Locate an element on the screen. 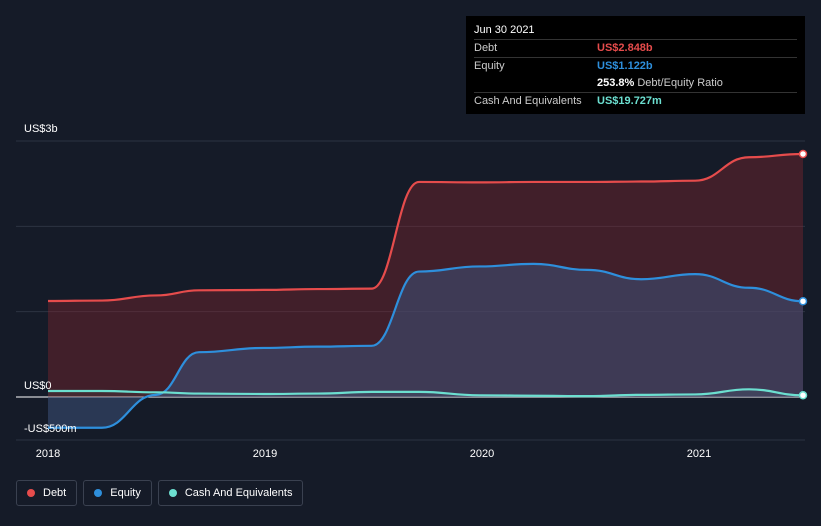  tooltip-ratio-label: Debt/Equity Ratio is located at coordinates (680, 83).